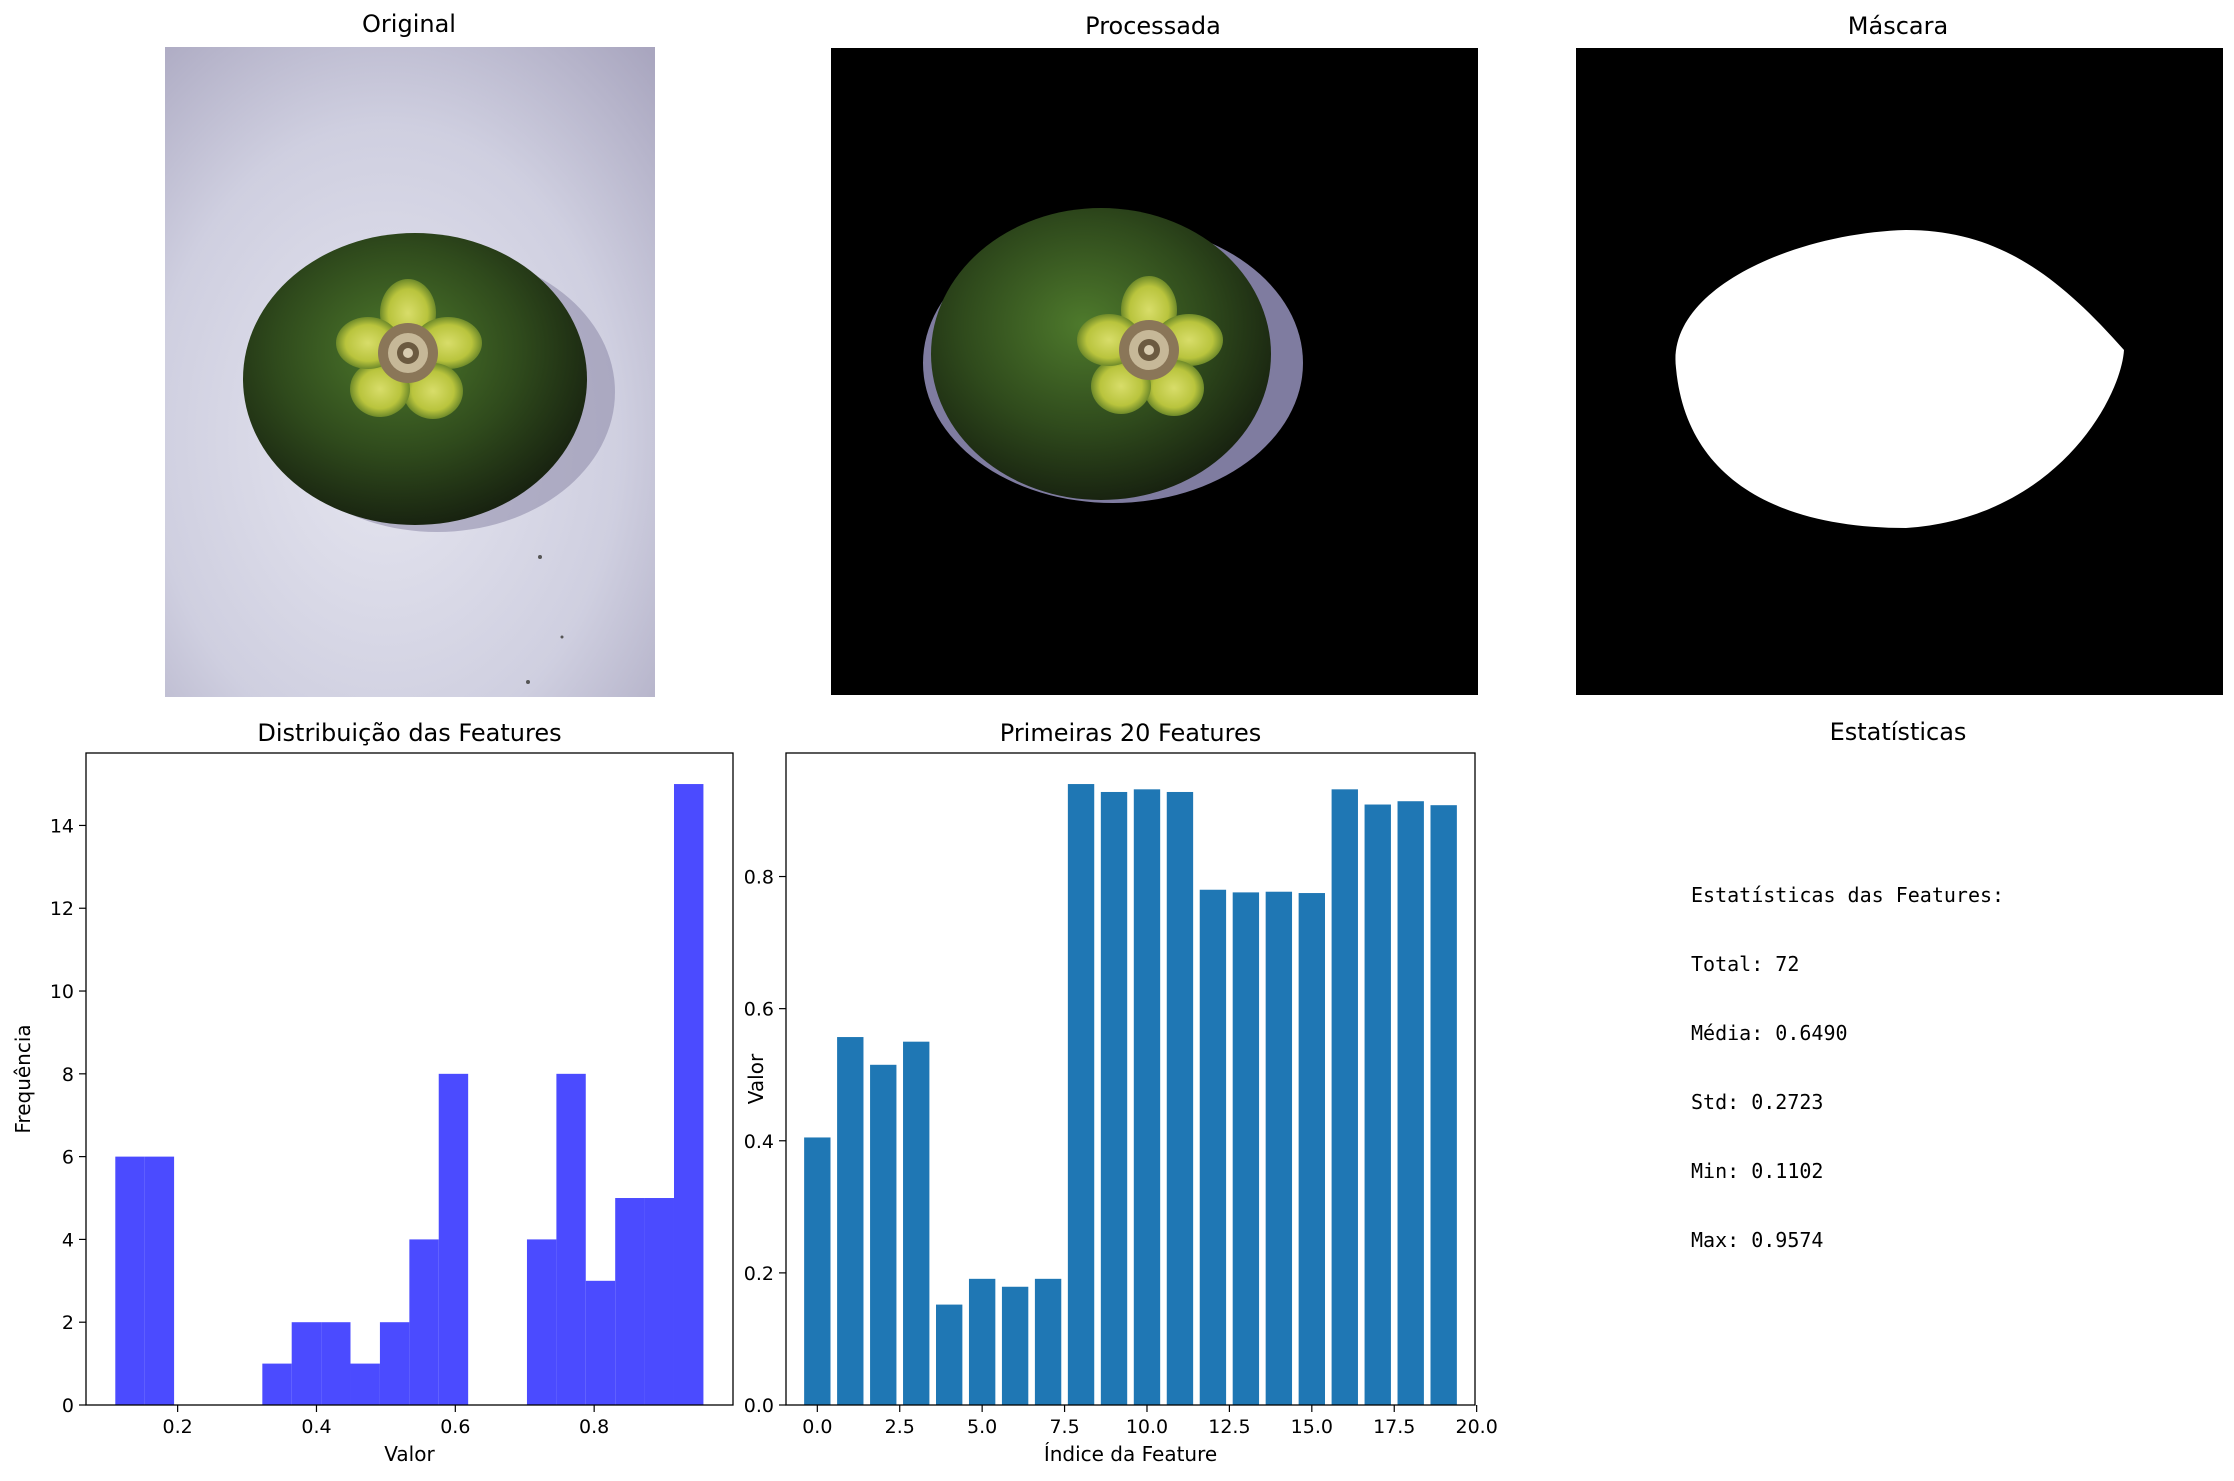 The width and height of the screenshot is (2234, 1481). I want to click on original-image, so click(410, 372).